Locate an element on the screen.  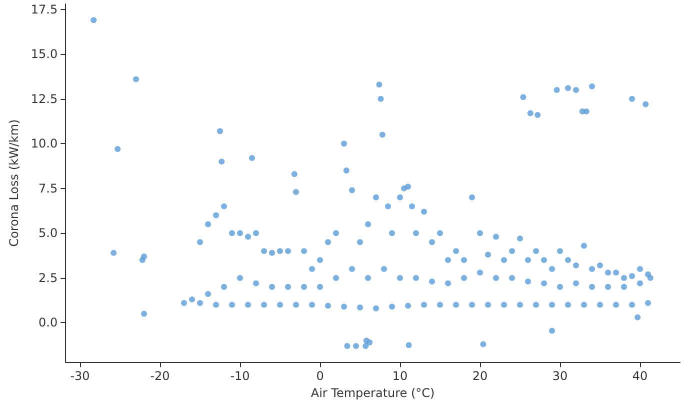
x-tick-label: -30 is located at coordinates (80, 376).